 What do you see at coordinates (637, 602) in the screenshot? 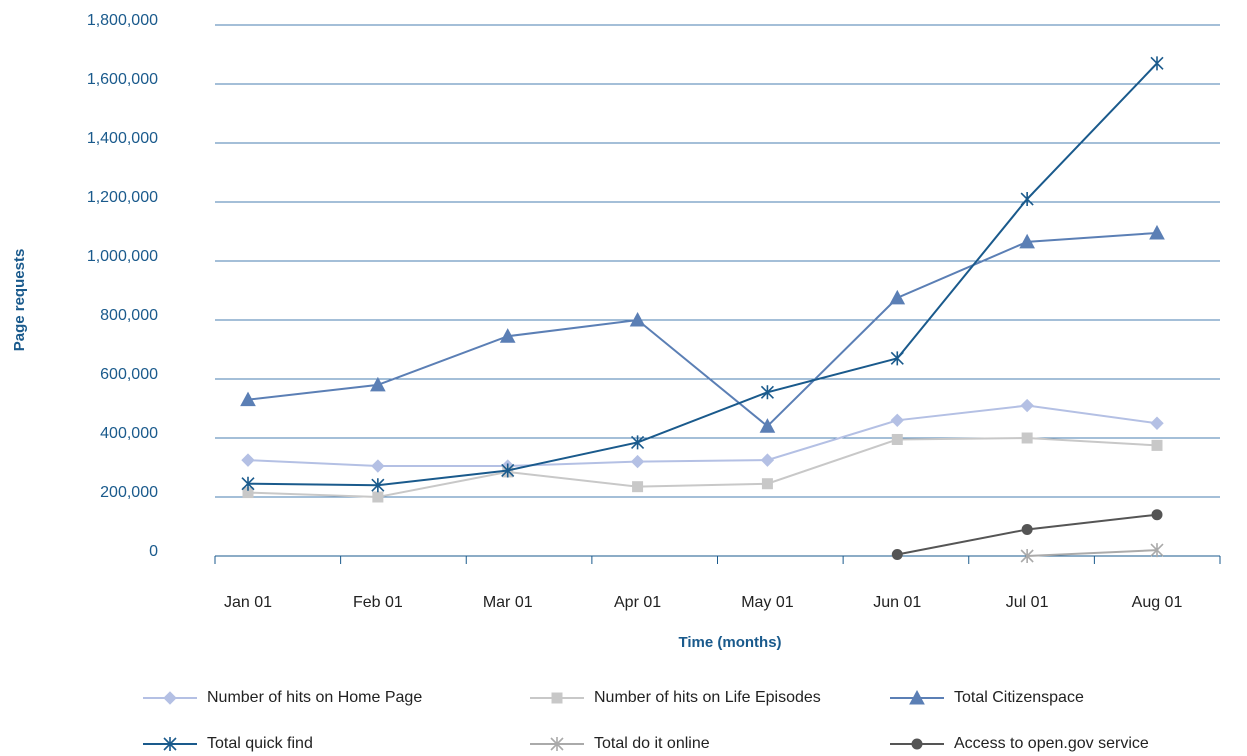
I see `x-tick-label: Apr 01` at bounding box center [637, 602].